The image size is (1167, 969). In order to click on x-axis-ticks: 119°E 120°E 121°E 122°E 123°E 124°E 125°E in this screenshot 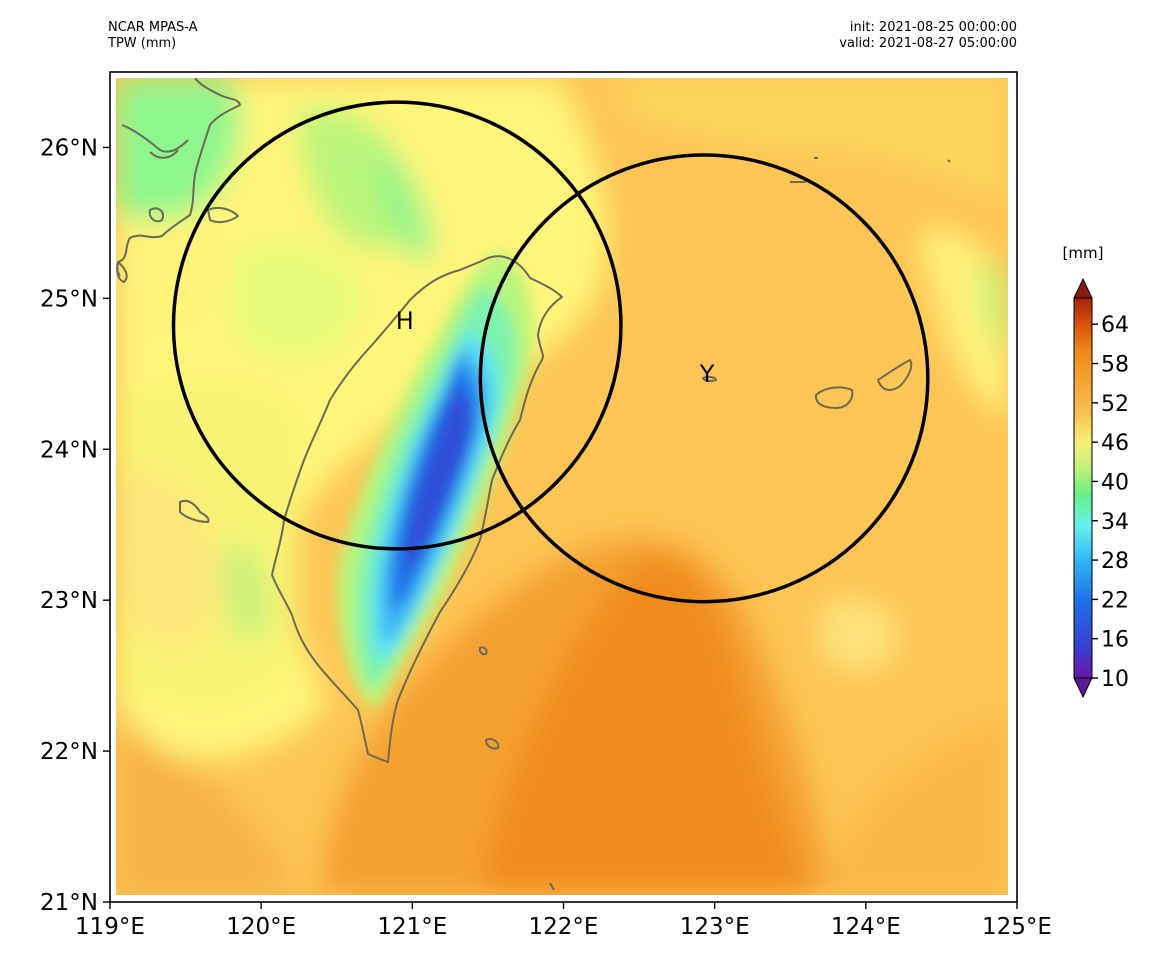, I will do `click(563, 921)`.